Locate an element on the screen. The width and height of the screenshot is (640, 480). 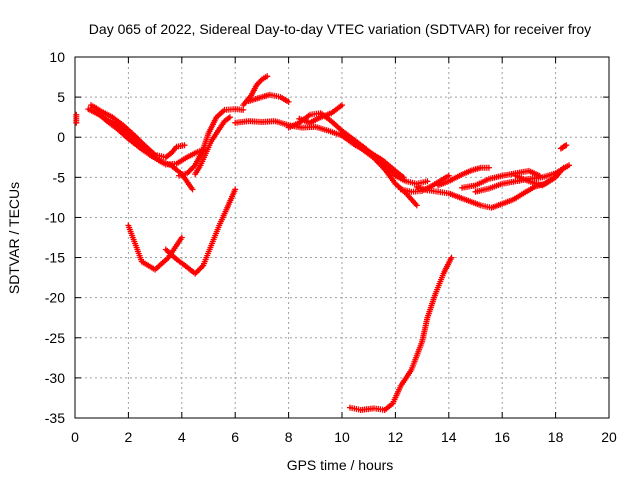
y-tick-label: -20 is located at coordinates (55, 298).